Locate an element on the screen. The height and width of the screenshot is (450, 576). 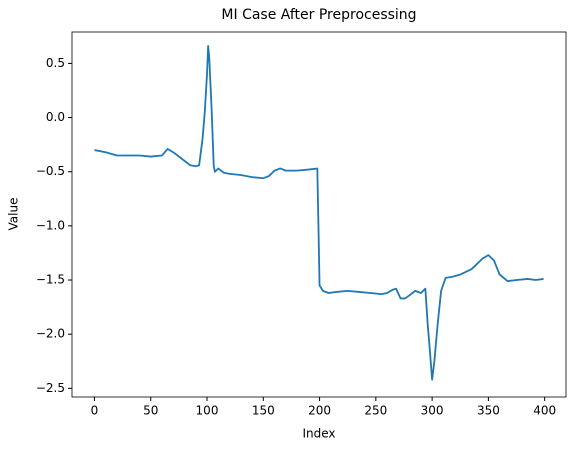
y-tick-label: 0.5 is located at coordinates (55, 63).